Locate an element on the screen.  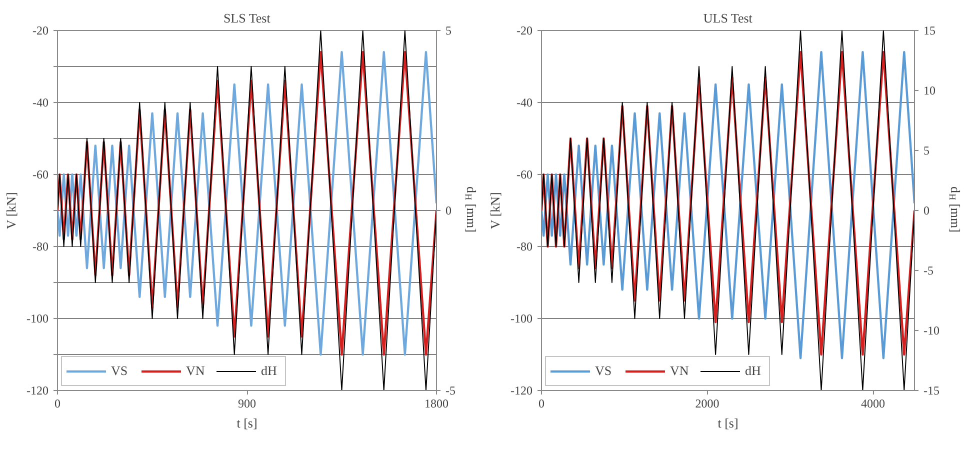
y2-tick-label: -10 is located at coordinates (932, 331).